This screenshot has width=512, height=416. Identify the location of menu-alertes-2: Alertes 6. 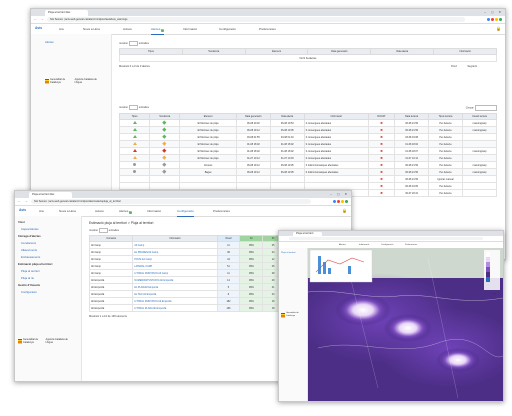
(126, 211).